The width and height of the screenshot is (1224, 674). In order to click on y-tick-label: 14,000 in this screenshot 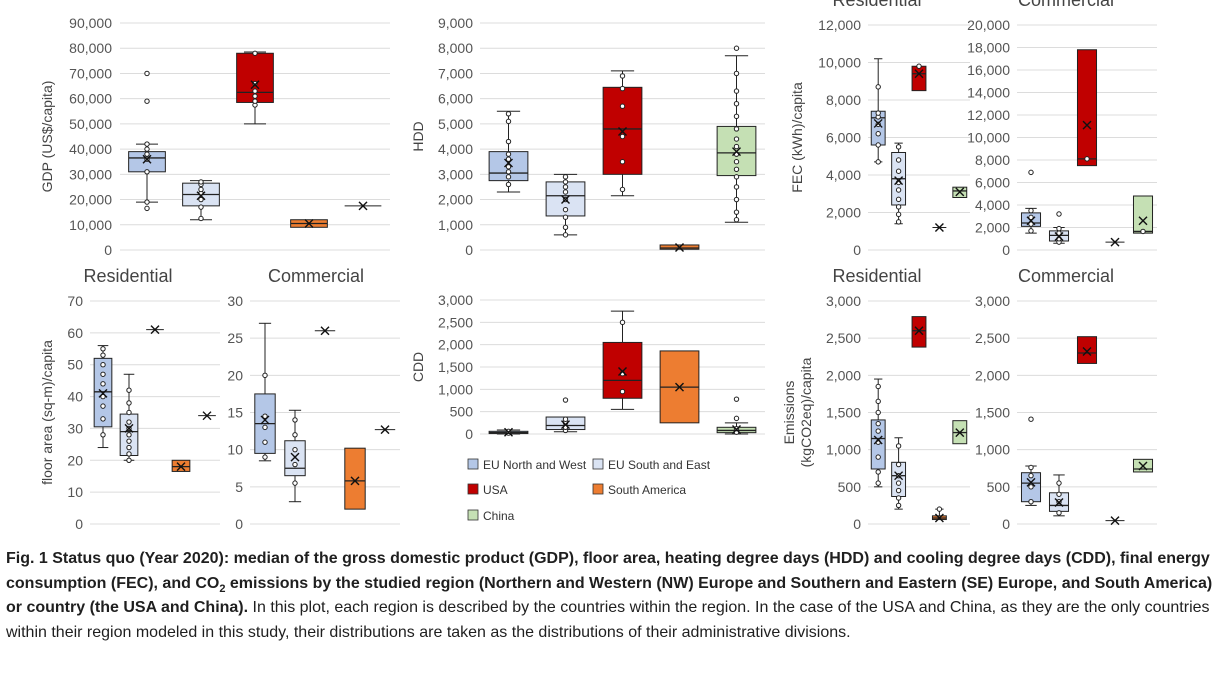, I will do `click(988, 93)`.